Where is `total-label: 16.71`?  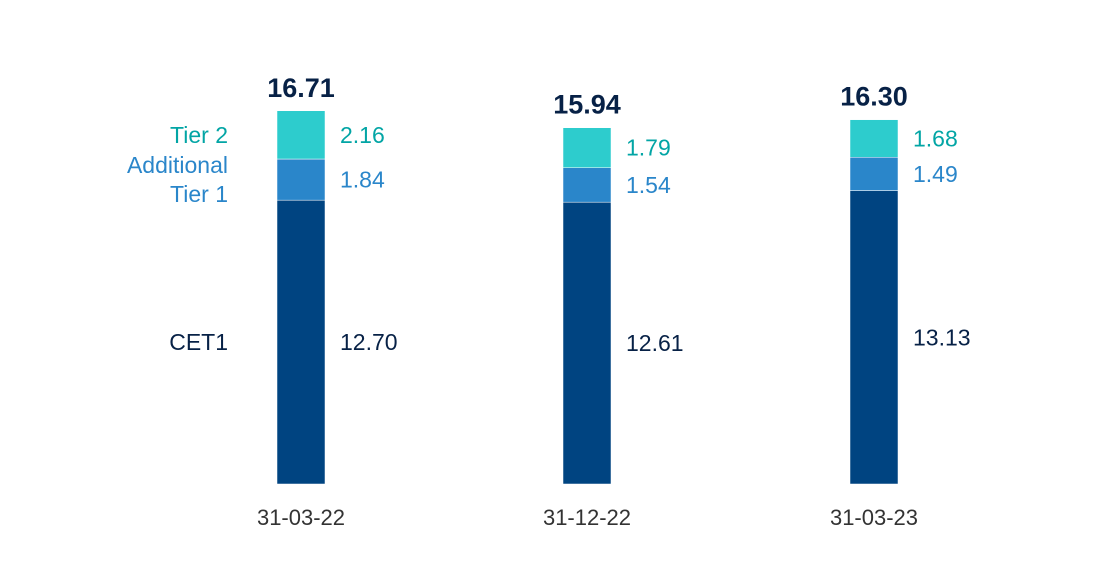 total-label: 16.71 is located at coordinates (301, 88).